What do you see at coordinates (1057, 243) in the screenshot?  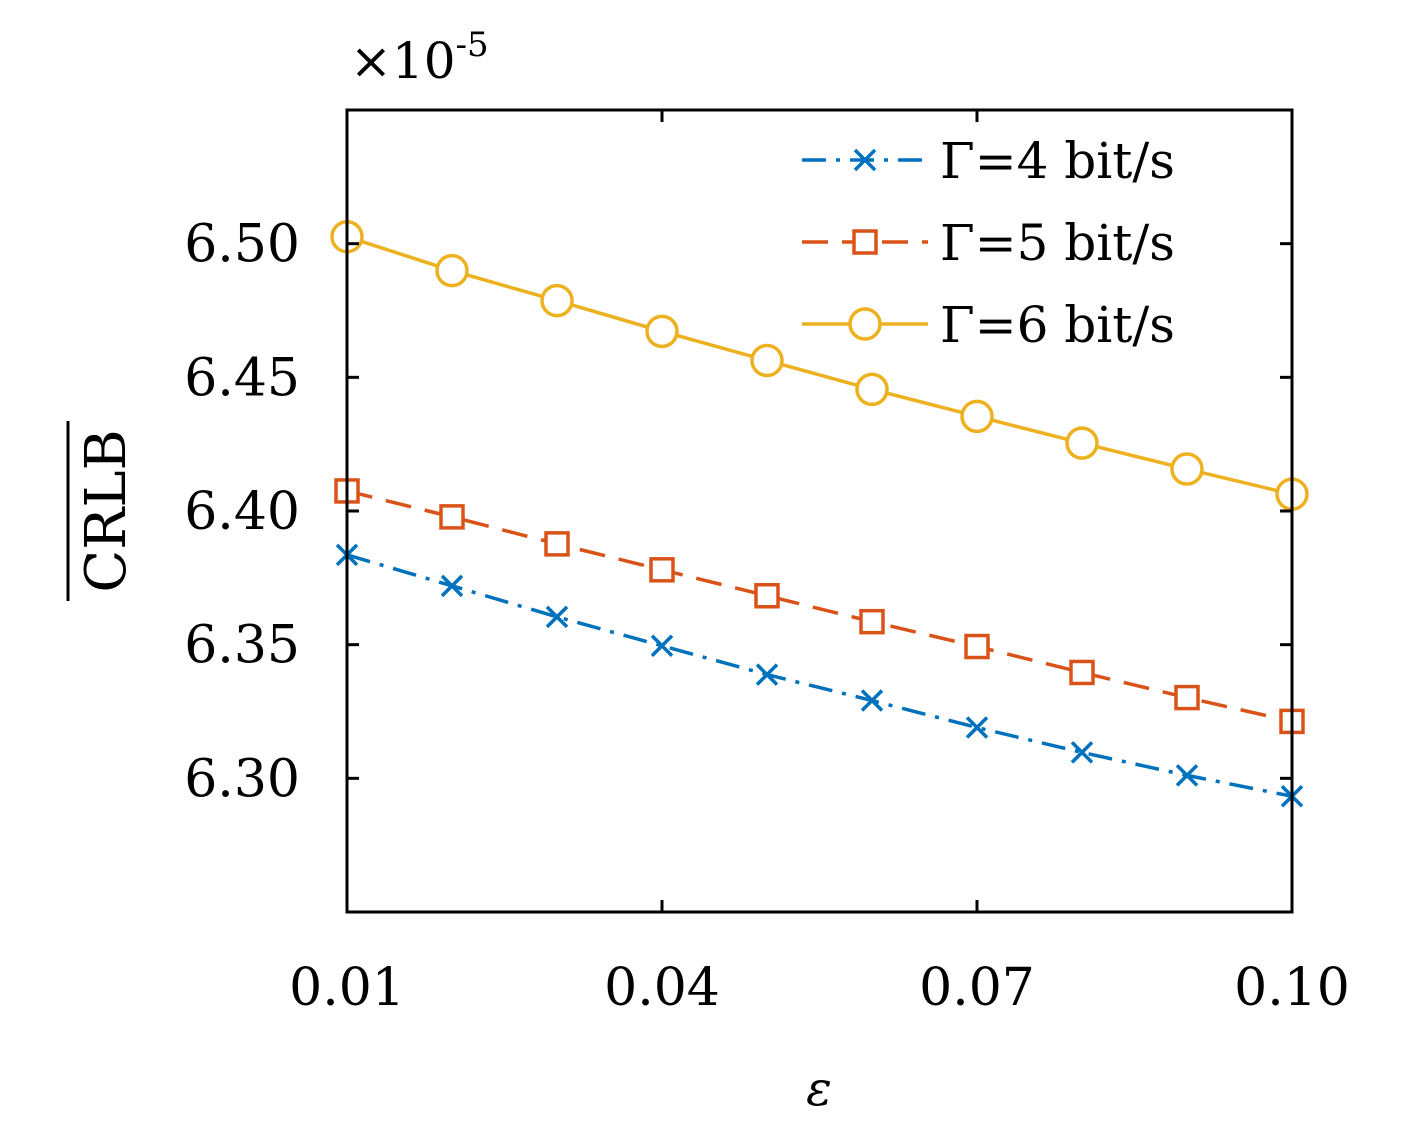 I see `legend-label: Γ=5 bit/s` at bounding box center [1057, 243].